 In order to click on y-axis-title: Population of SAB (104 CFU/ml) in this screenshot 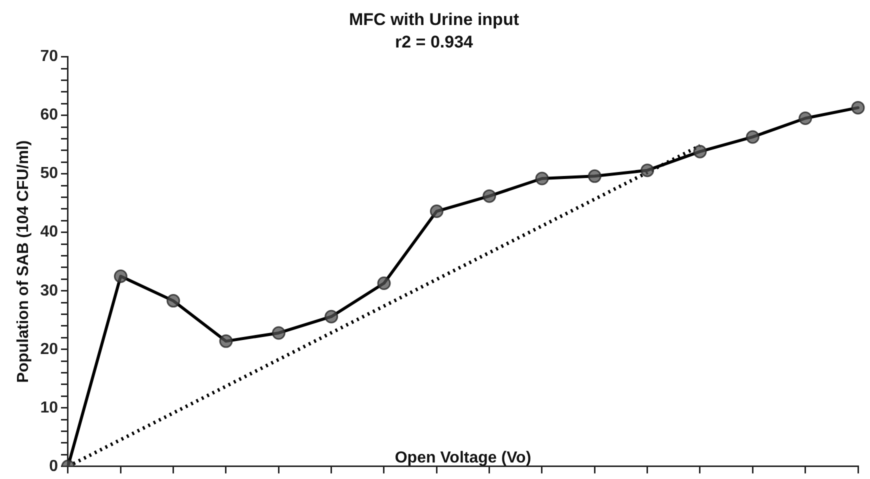, I will do `click(23, 261)`.